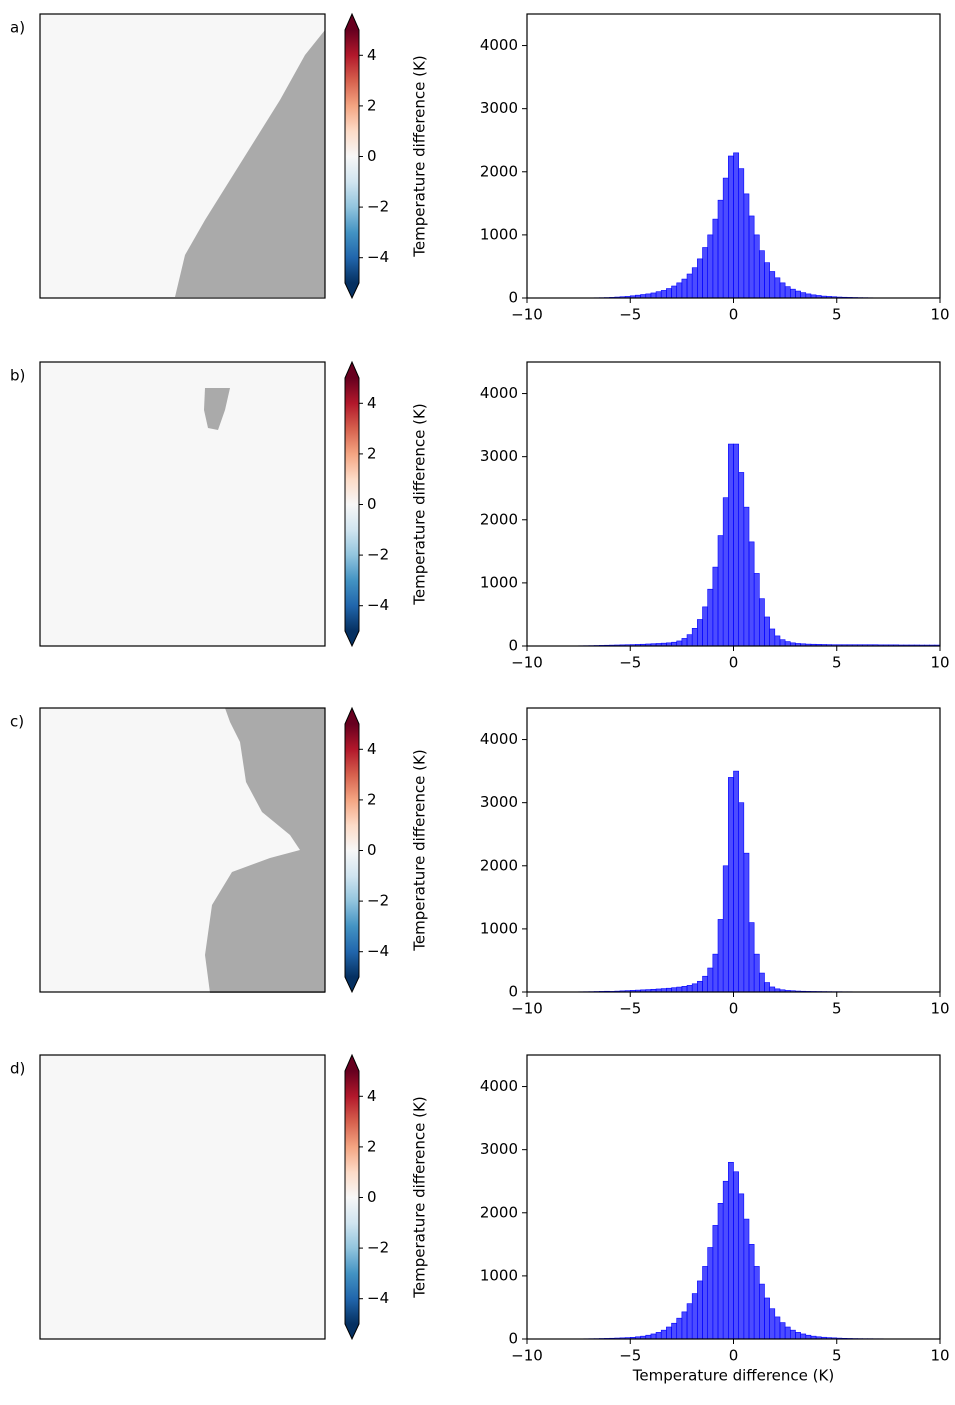  Describe the element at coordinates (499, 928) in the screenshot. I see `y-tick-label: 1000` at that location.